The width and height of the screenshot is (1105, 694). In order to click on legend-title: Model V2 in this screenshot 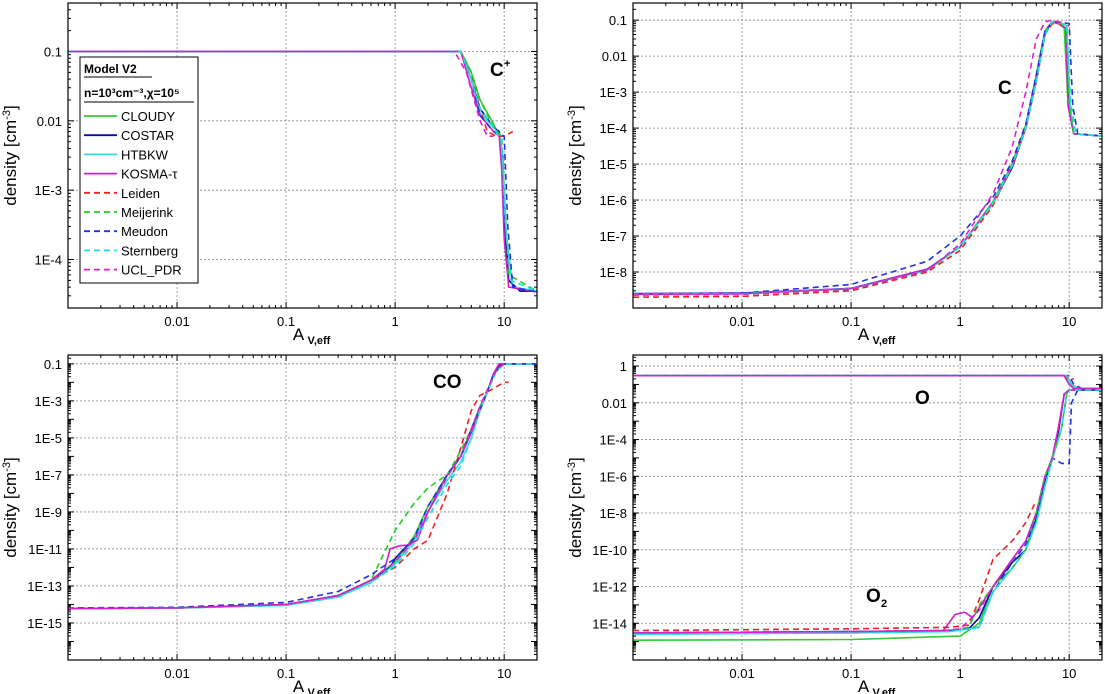, I will do `click(110, 69)`.